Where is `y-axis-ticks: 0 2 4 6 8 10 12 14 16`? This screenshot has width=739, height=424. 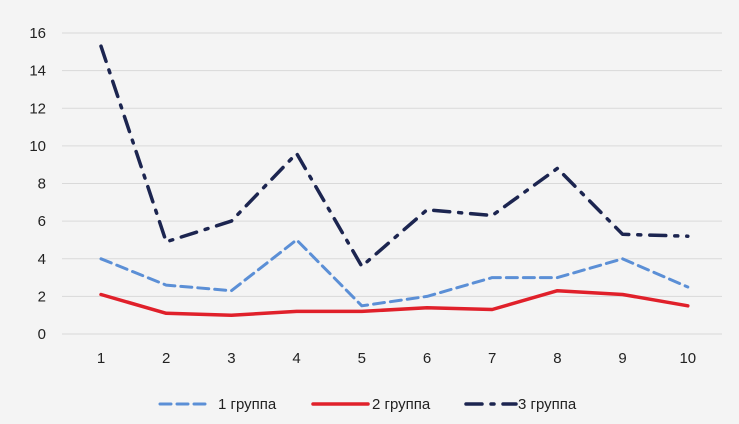 y-axis-ticks: 0 2 4 6 8 10 12 14 16 is located at coordinates (37, 184).